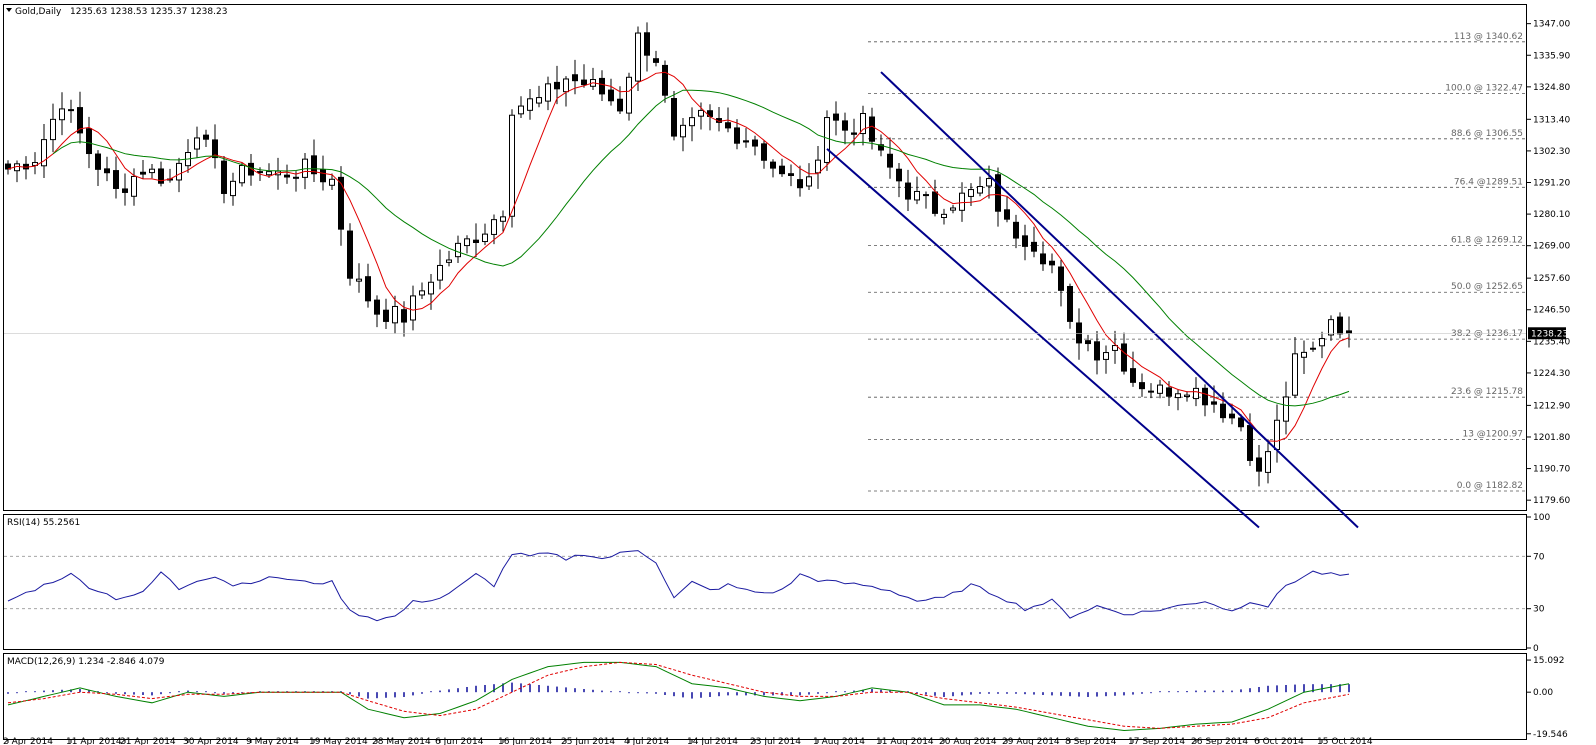 This screenshot has width=1596, height=745. Describe the element at coordinates (1551, 406) in the screenshot. I see `price-axis-label: 1212.90` at that location.